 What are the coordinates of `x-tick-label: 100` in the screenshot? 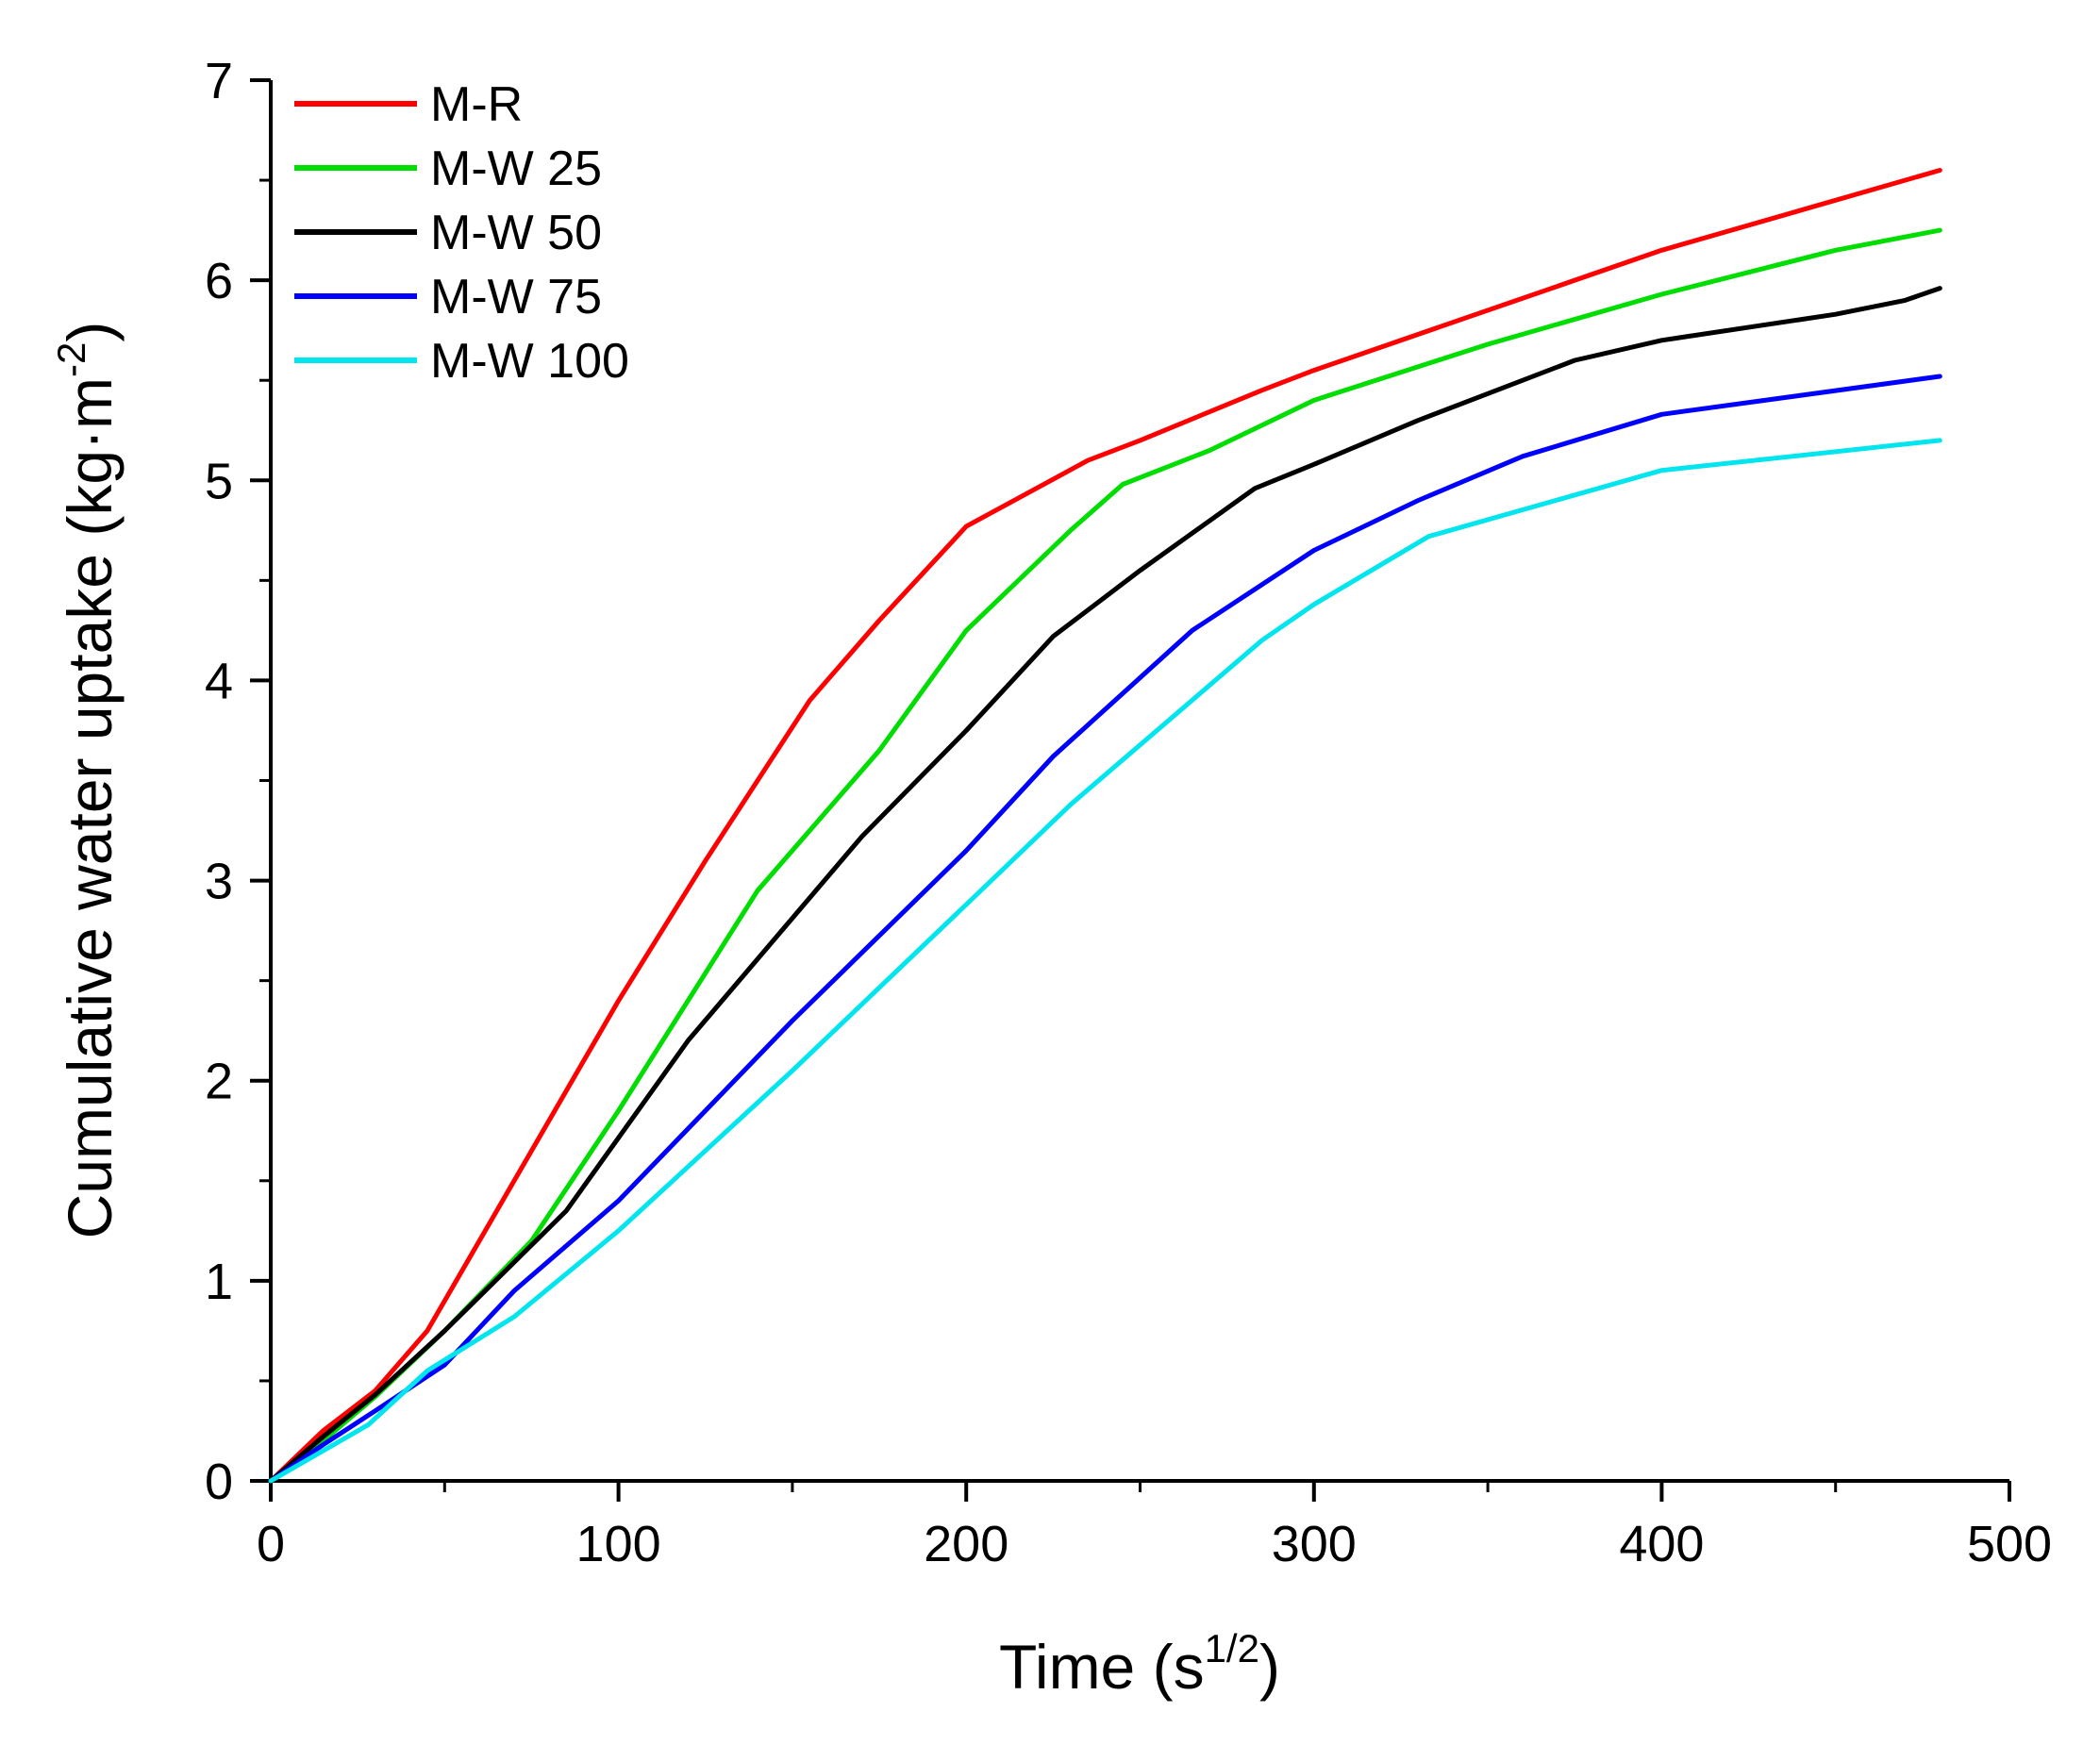 It's located at (618, 1544).